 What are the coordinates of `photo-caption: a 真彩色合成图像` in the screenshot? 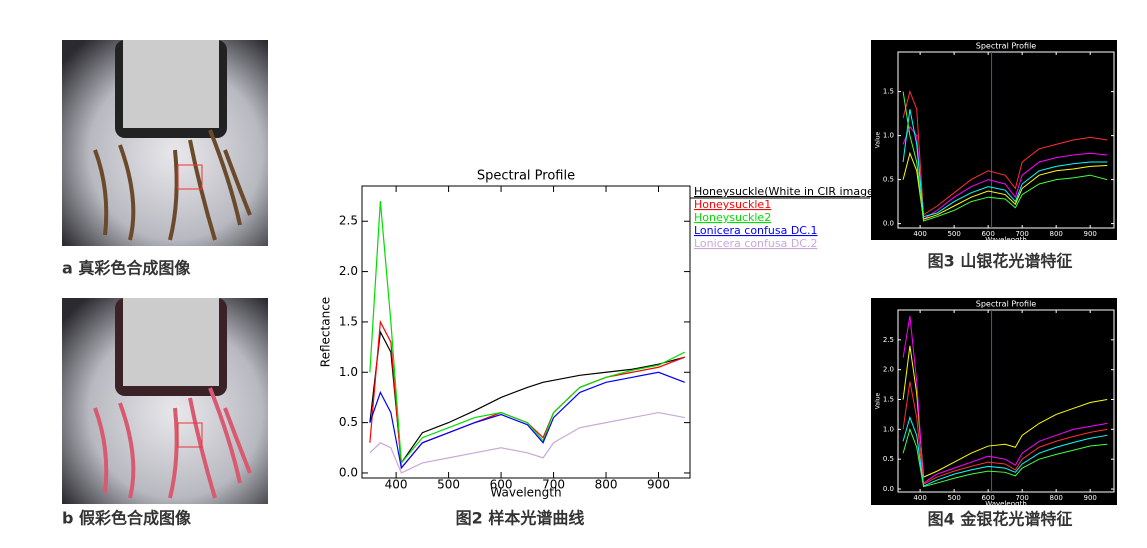 It's located at (126, 268).